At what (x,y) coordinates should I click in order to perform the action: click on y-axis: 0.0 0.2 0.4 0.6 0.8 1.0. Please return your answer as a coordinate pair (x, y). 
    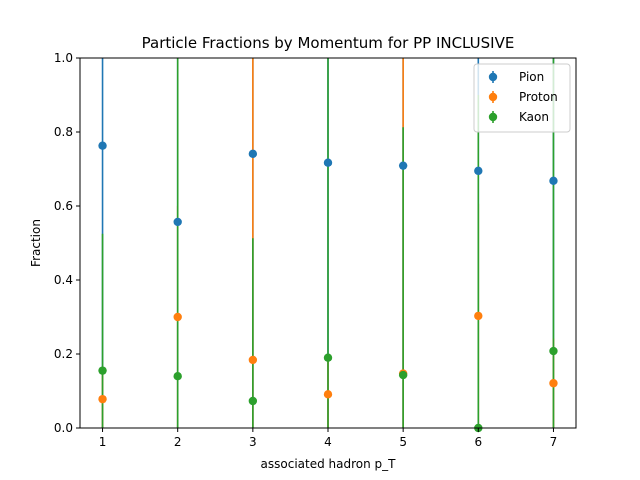
    Looking at the image, I should click on (67, 243).